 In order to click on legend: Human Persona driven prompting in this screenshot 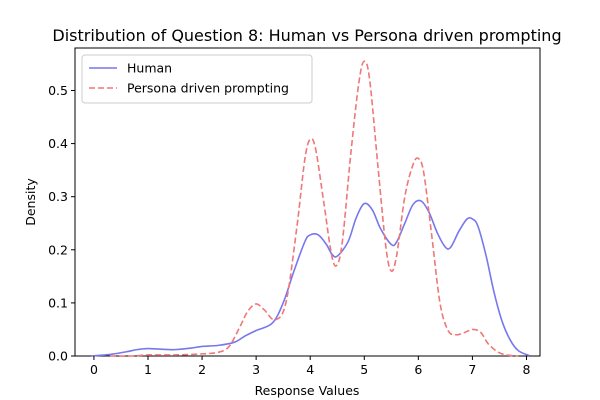, I will do `click(197, 79)`.